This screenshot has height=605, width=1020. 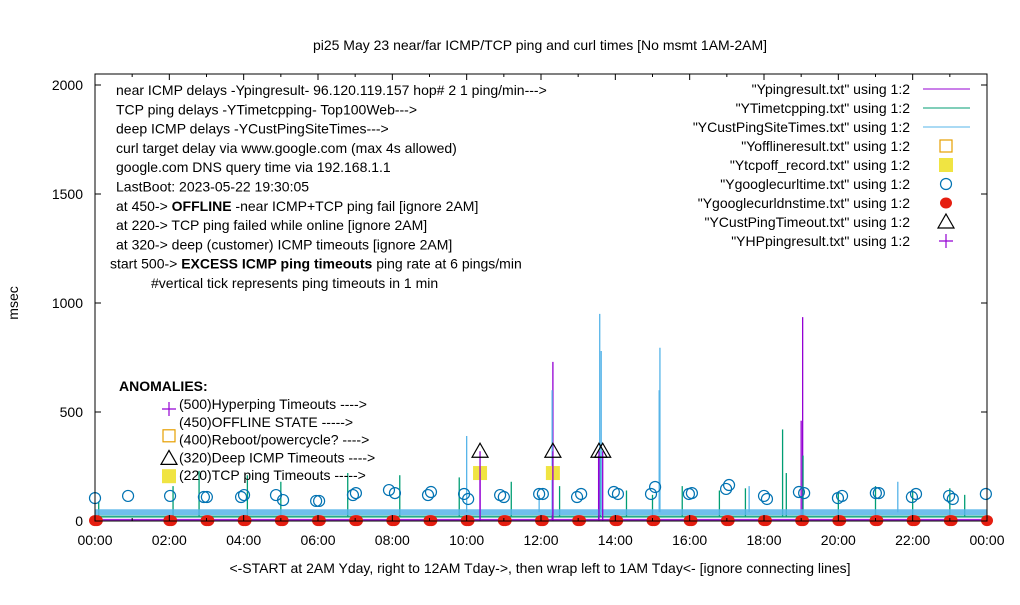 I want to click on info-segment: LastBoot: 2023-05-22 19:30:05, so click(x=212, y=187).